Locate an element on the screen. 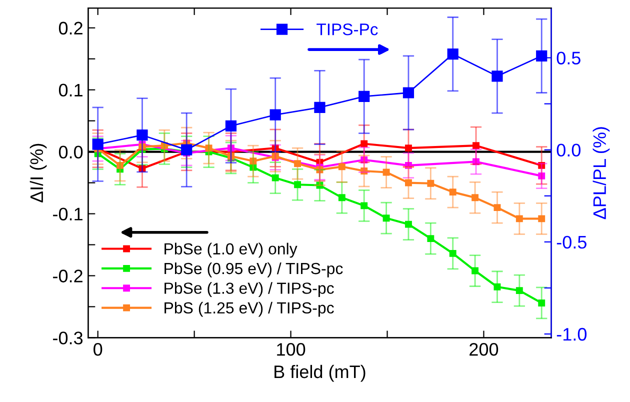 The width and height of the screenshot is (630, 402). y-tick-label: 0.1 is located at coordinates (70, 90).